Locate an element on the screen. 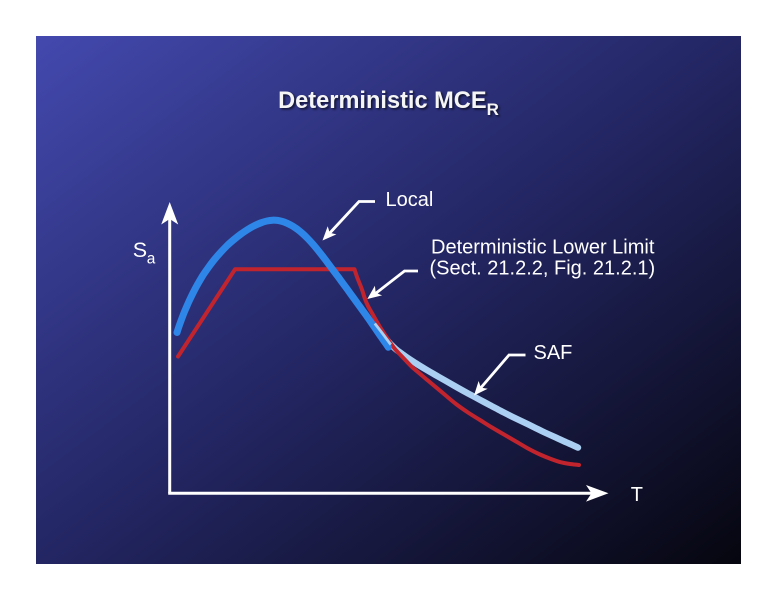 This screenshot has width=776, height=600. svg-text: (Sect. 21.2.2, Fig. 21.2.1) is located at coordinates (543, 269).